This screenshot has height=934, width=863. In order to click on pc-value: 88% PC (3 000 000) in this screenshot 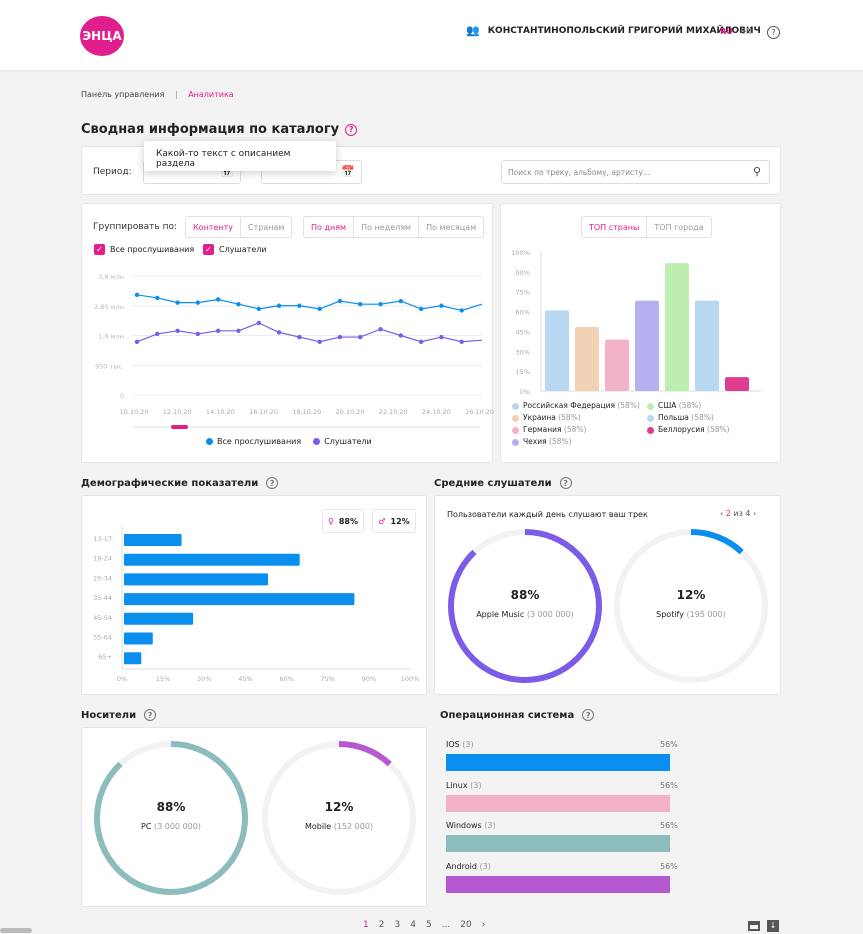, I will do `click(171, 815)`.